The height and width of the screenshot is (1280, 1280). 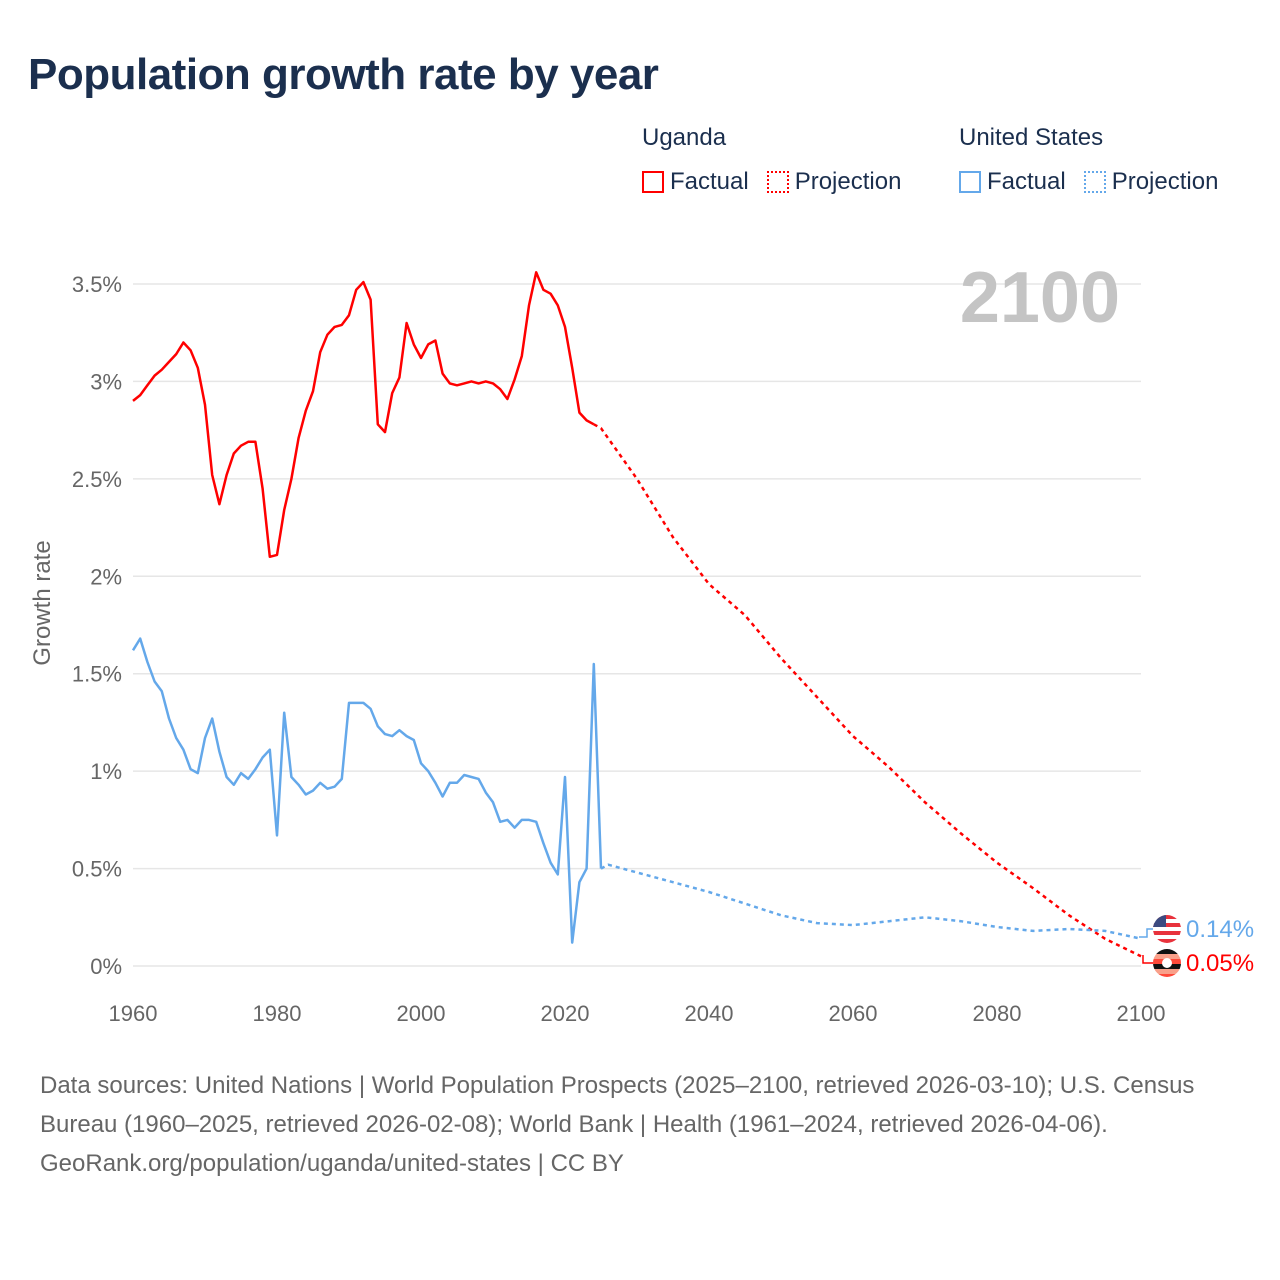 I want to click on uganda-end-label: 0.05%, so click(x=1220, y=963).